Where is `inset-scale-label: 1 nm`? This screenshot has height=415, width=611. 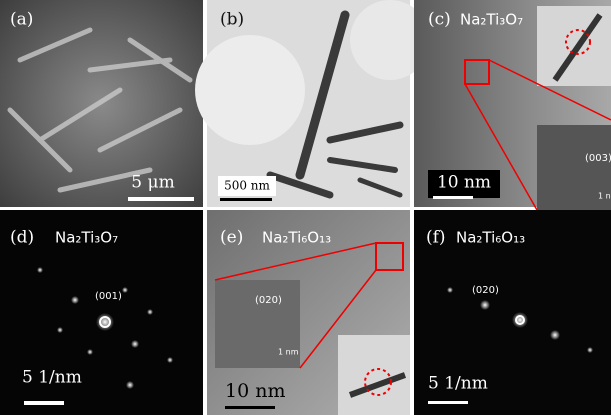 inset-scale-label: 1 nm is located at coordinates (288, 352).